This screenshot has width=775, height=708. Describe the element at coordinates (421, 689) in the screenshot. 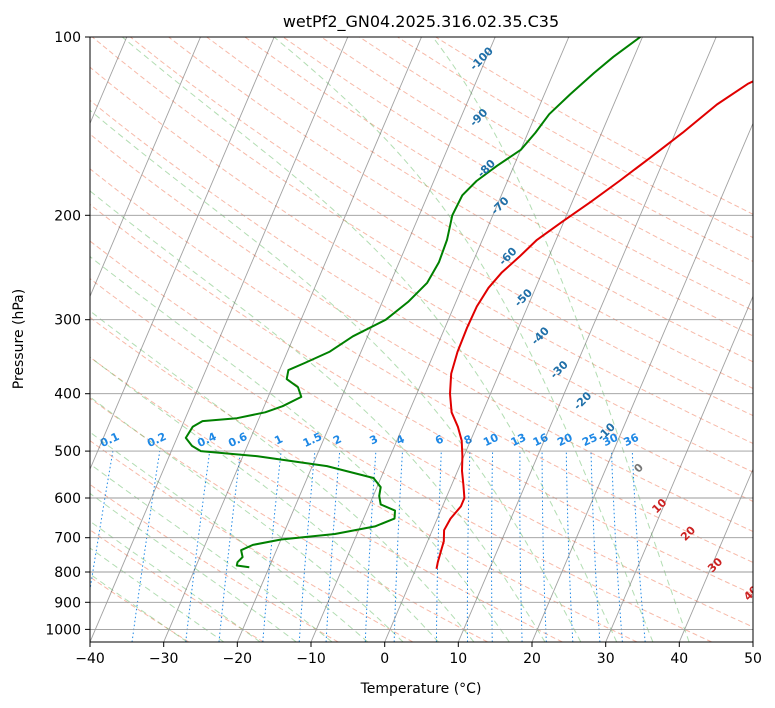

I see `x-axis-label: Temperature (°C)` at that location.